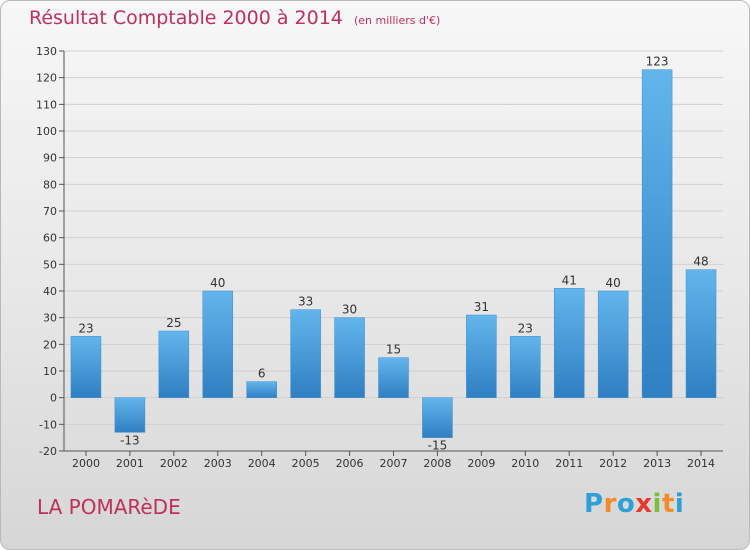  Describe the element at coordinates (569, 463) in the screenshot. I see `x-tick-label: 2011` at that location.